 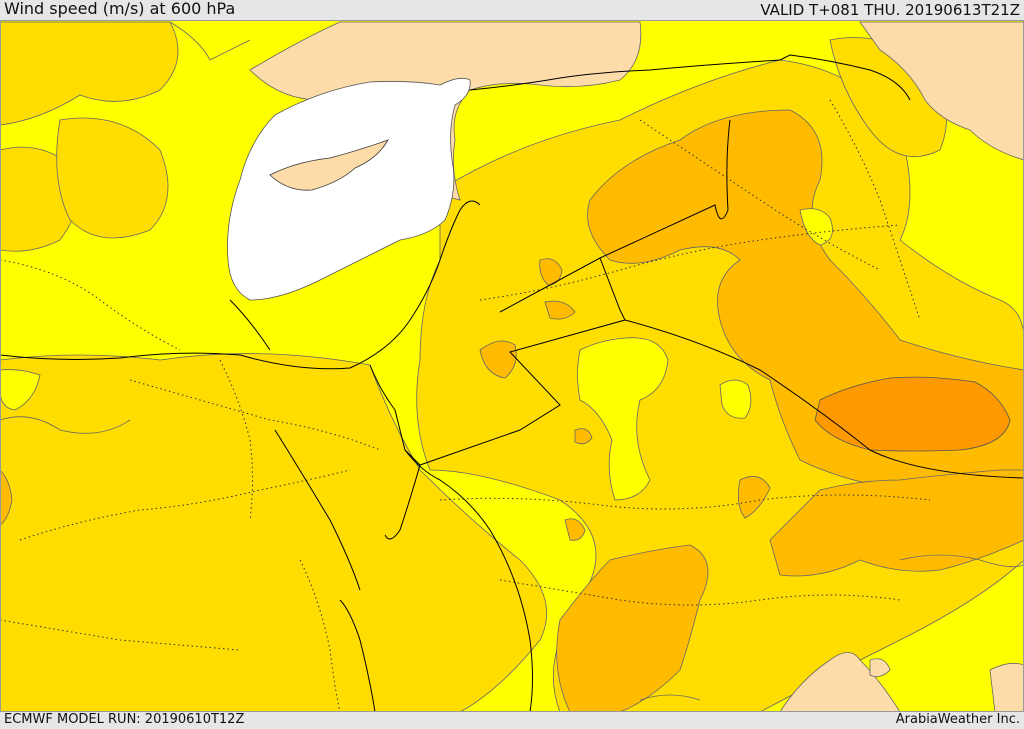 What do you see at coordinates (120, 9) in the screenshot?
I see `map-title: Wind speed (m/s) at 600 hPa` at bounding box center [120, 9].